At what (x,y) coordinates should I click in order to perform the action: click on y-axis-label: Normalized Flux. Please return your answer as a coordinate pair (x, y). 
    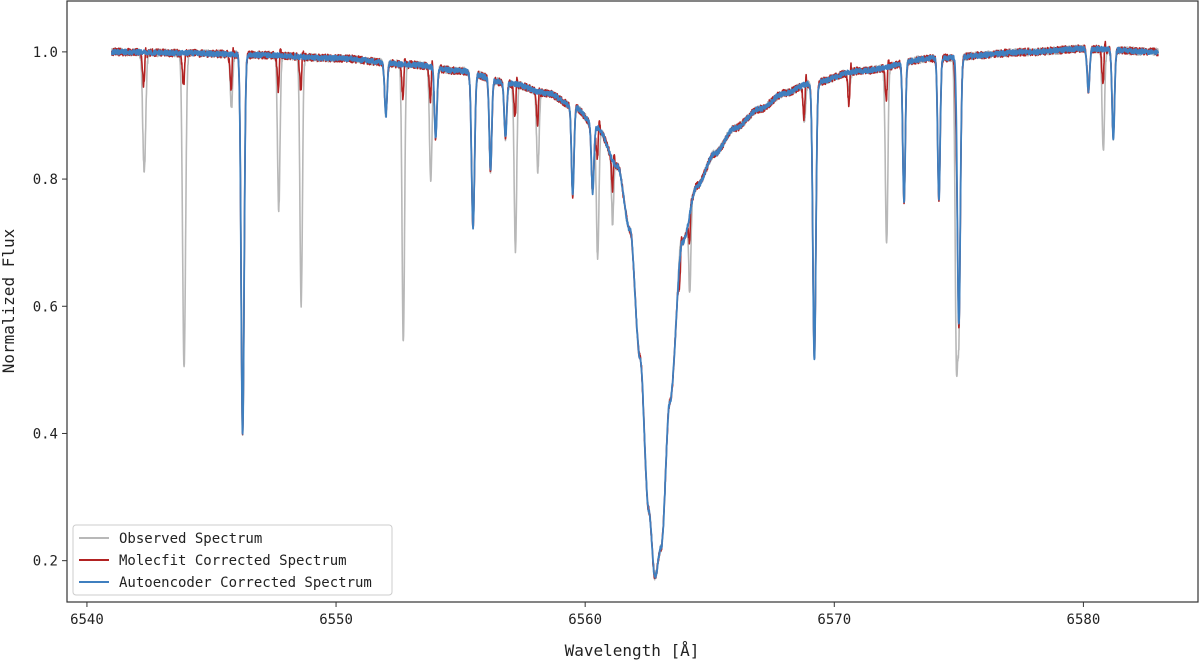
    Looking at the image, I should click on (9, 300).